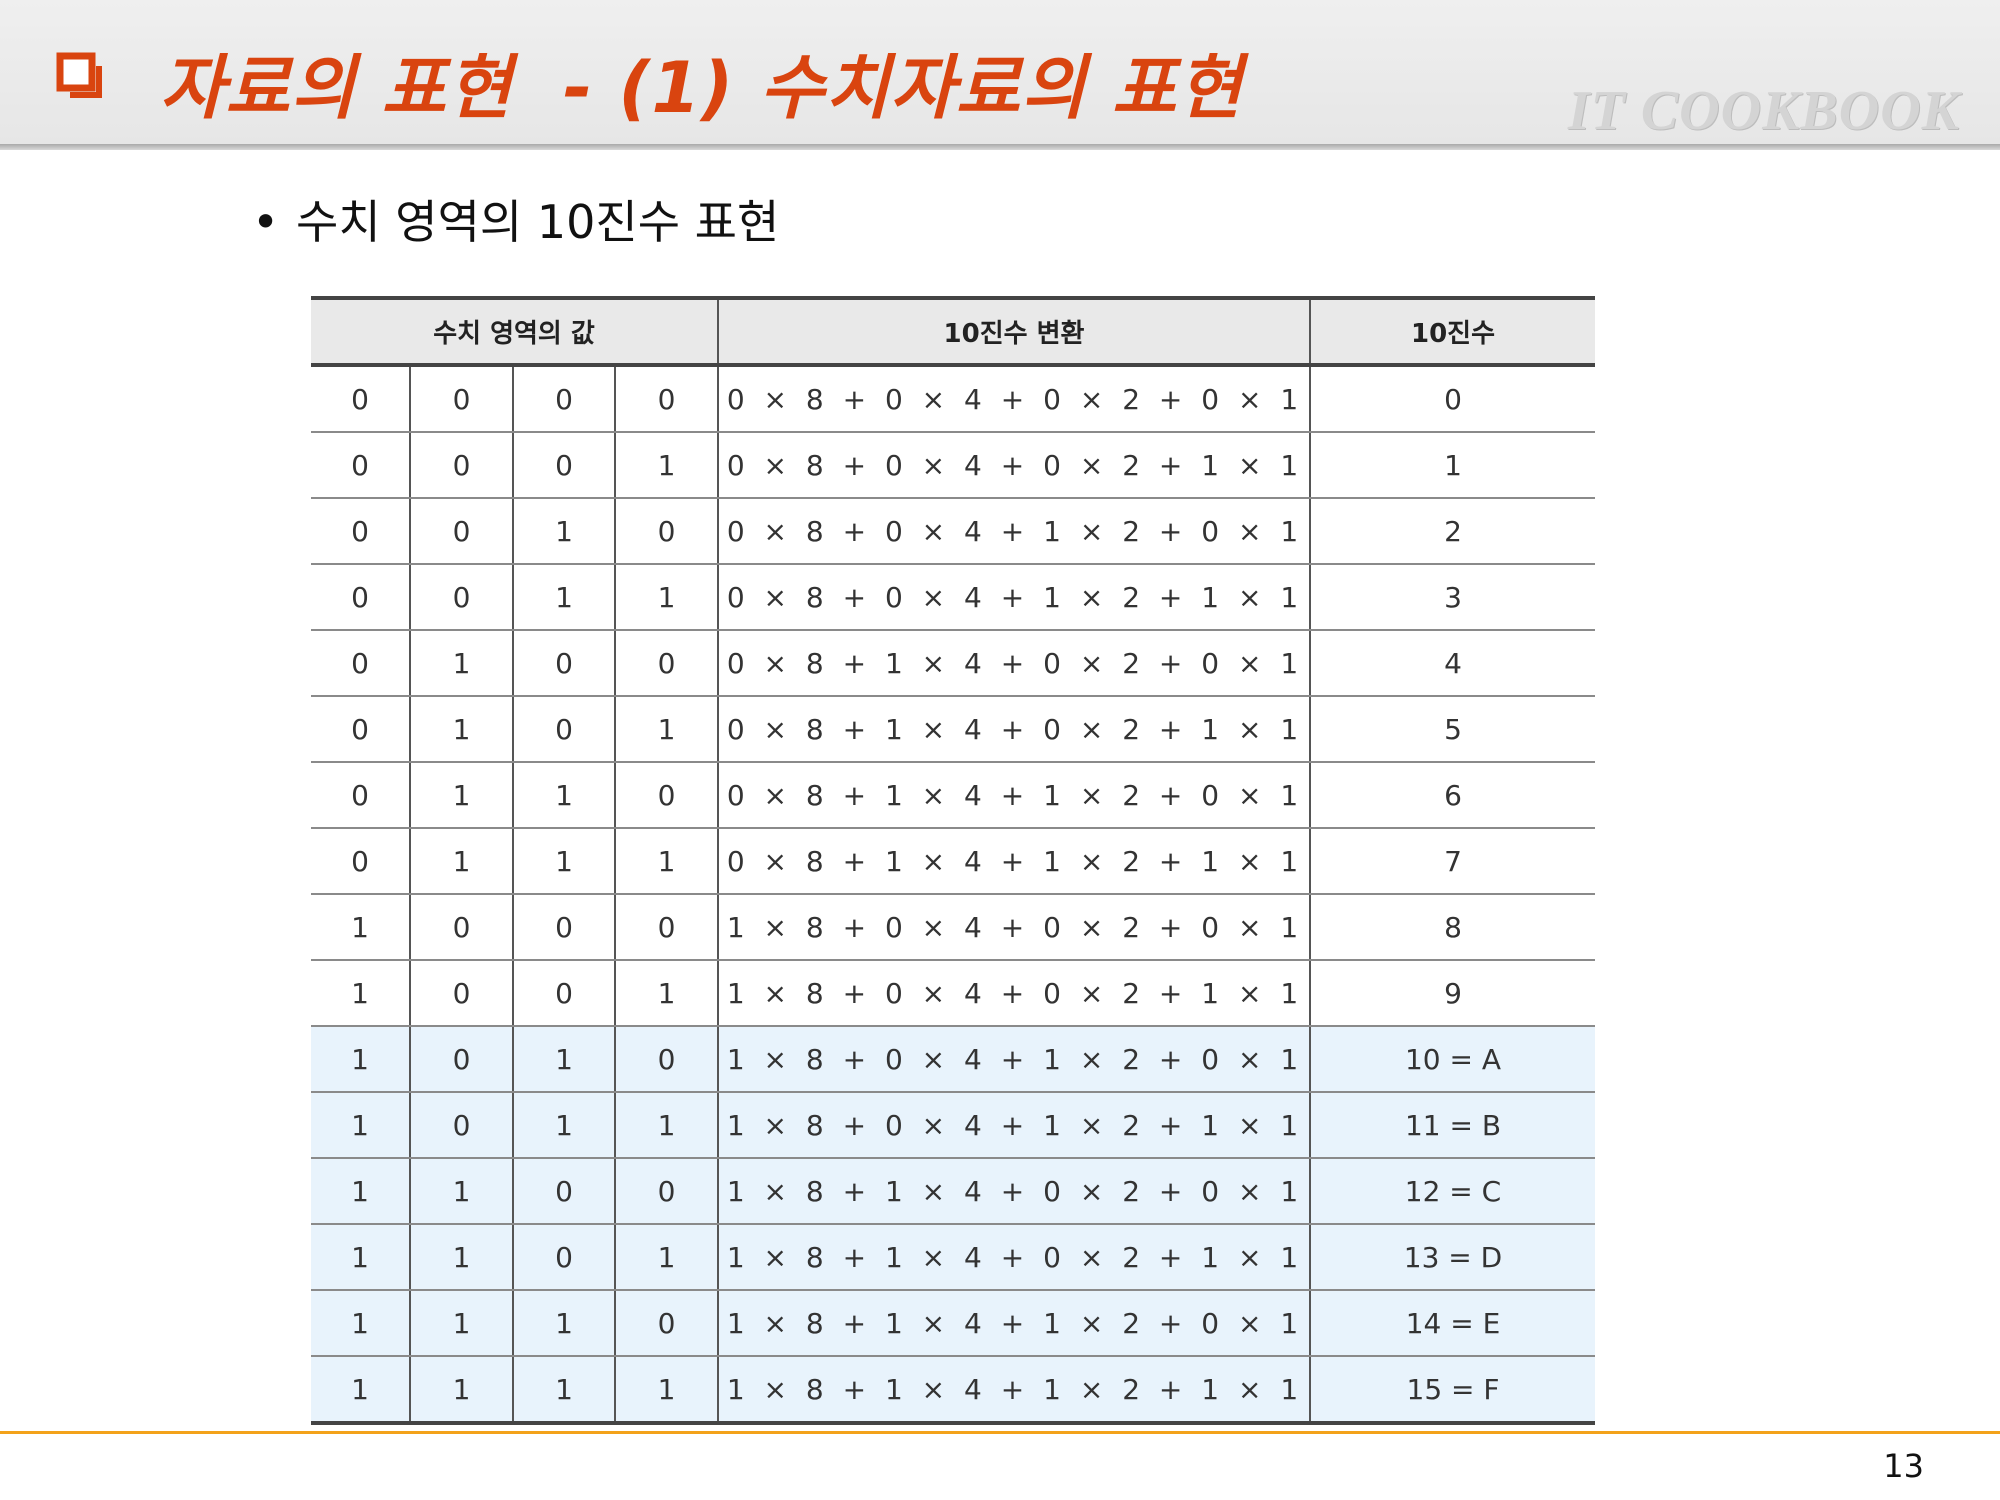  What do you see at coordinates (1452, 531) in the screenshot?
I see `decimal-cell: 2` at bounding box center [1452, 531].